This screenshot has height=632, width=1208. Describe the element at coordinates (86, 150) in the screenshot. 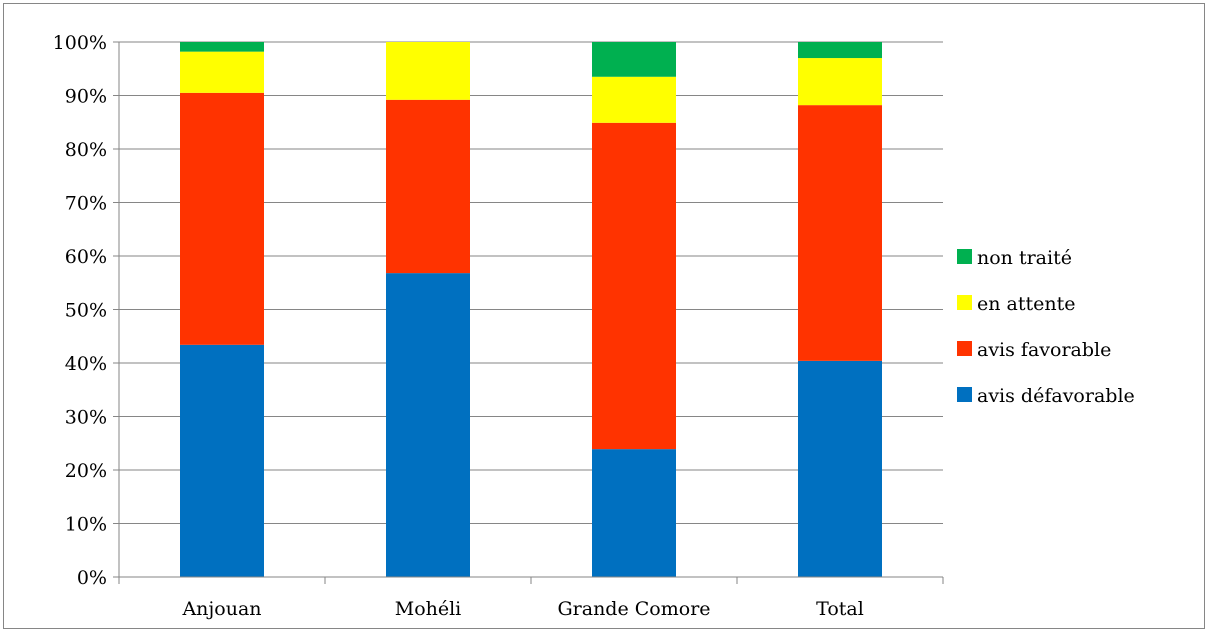

I see `y-tick-label: 80%` at that location.